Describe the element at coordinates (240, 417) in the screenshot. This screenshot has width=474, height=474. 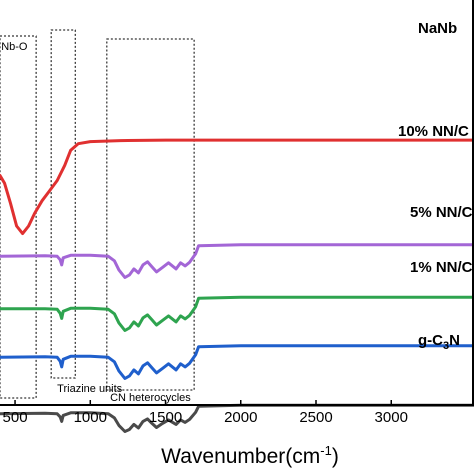
I see `x-tick-label-3: 2000` at that location.